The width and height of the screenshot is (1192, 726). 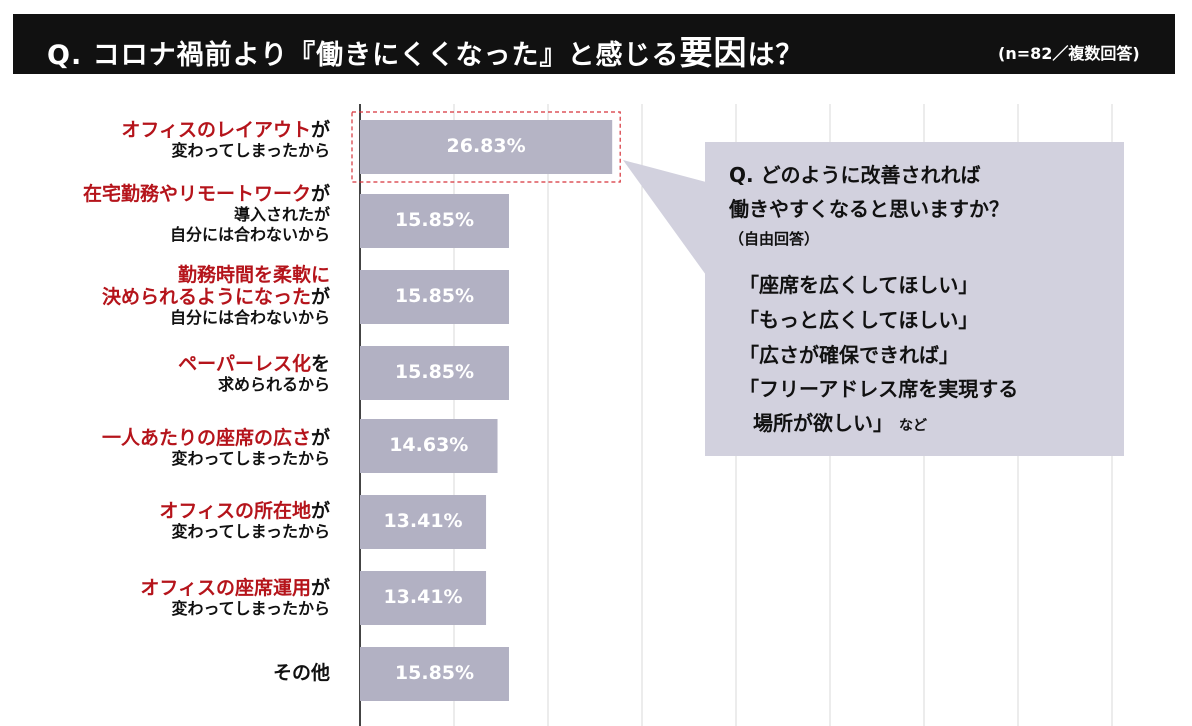 What do you see at coordinates (363, 55) in the screenshot?
I see `title-prefix: Q. コロナ禍前より『働きにくくなった』と感じる` at bounding box center [363, 55].